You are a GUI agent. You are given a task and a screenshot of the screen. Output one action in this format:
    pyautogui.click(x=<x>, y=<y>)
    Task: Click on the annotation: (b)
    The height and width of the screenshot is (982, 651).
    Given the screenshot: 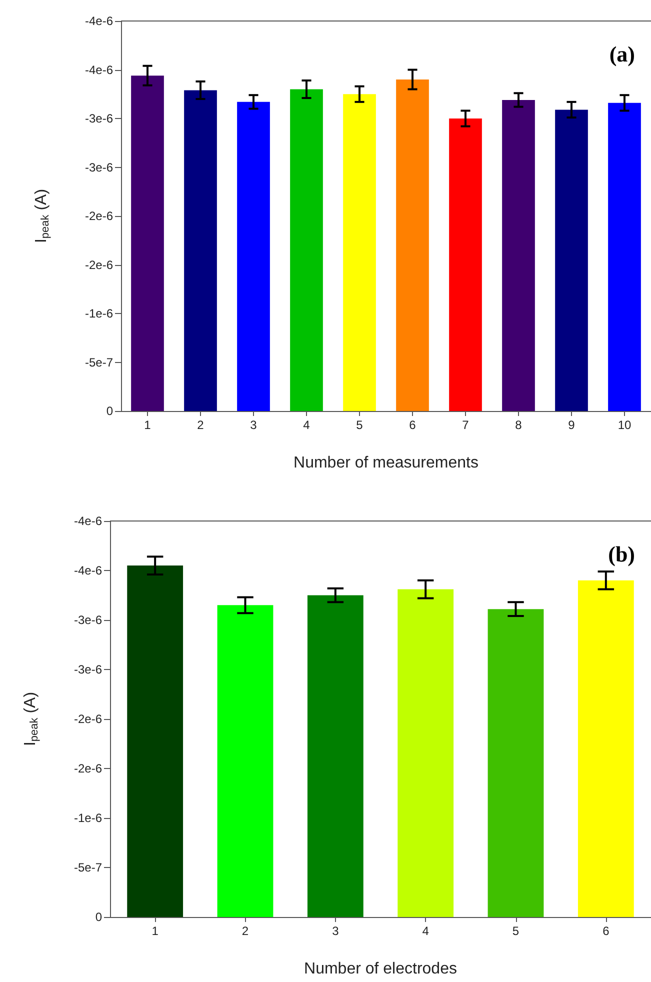 What is the action you would take?
    pyautogui.click(x=622, y=554)
    